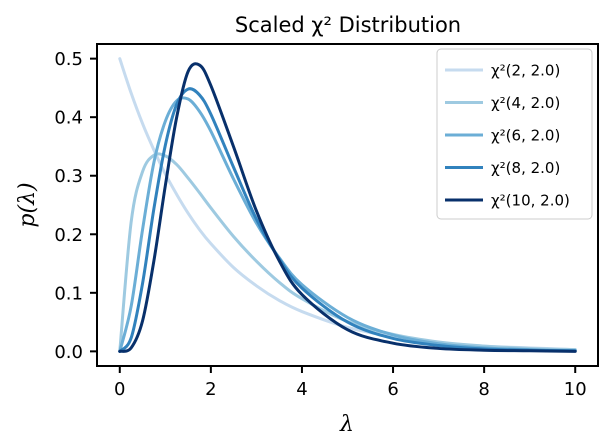 The width and height of the screenshot is (605, 446). I want to click on x-axis-label: λ, so click(346, 424).